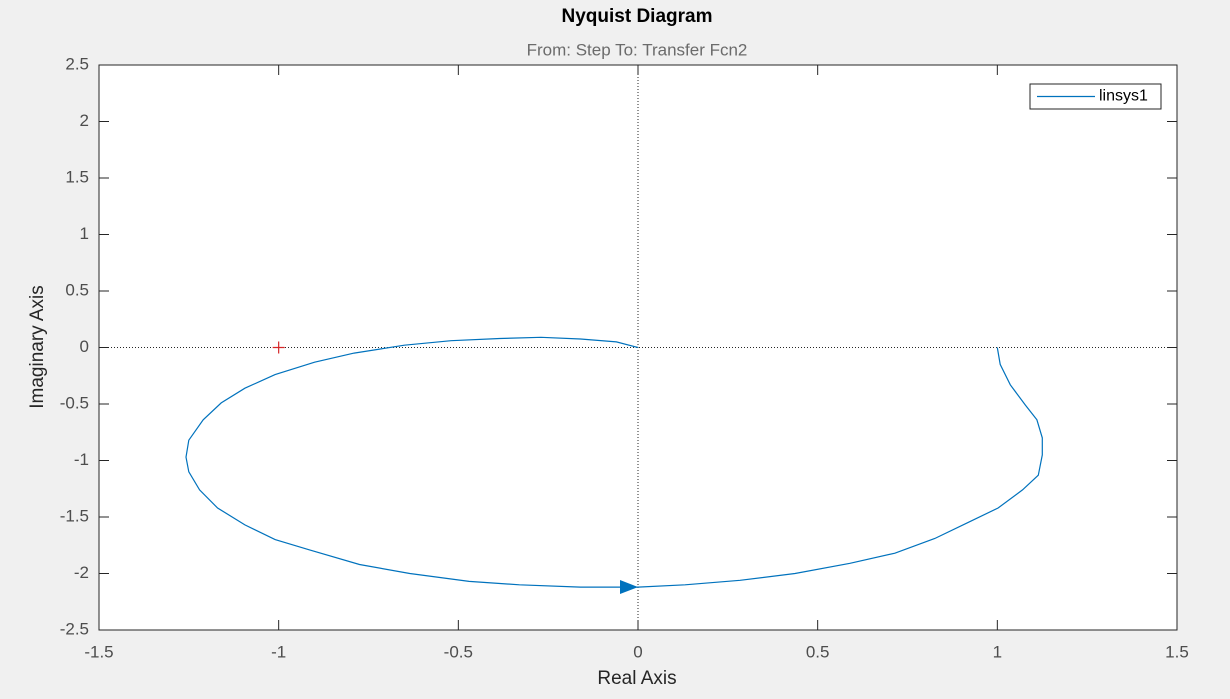 Image resolution: width=1230 pixels, height=699 pixels. I want to click on y-tick-label: -2.5, so click(74, 628).